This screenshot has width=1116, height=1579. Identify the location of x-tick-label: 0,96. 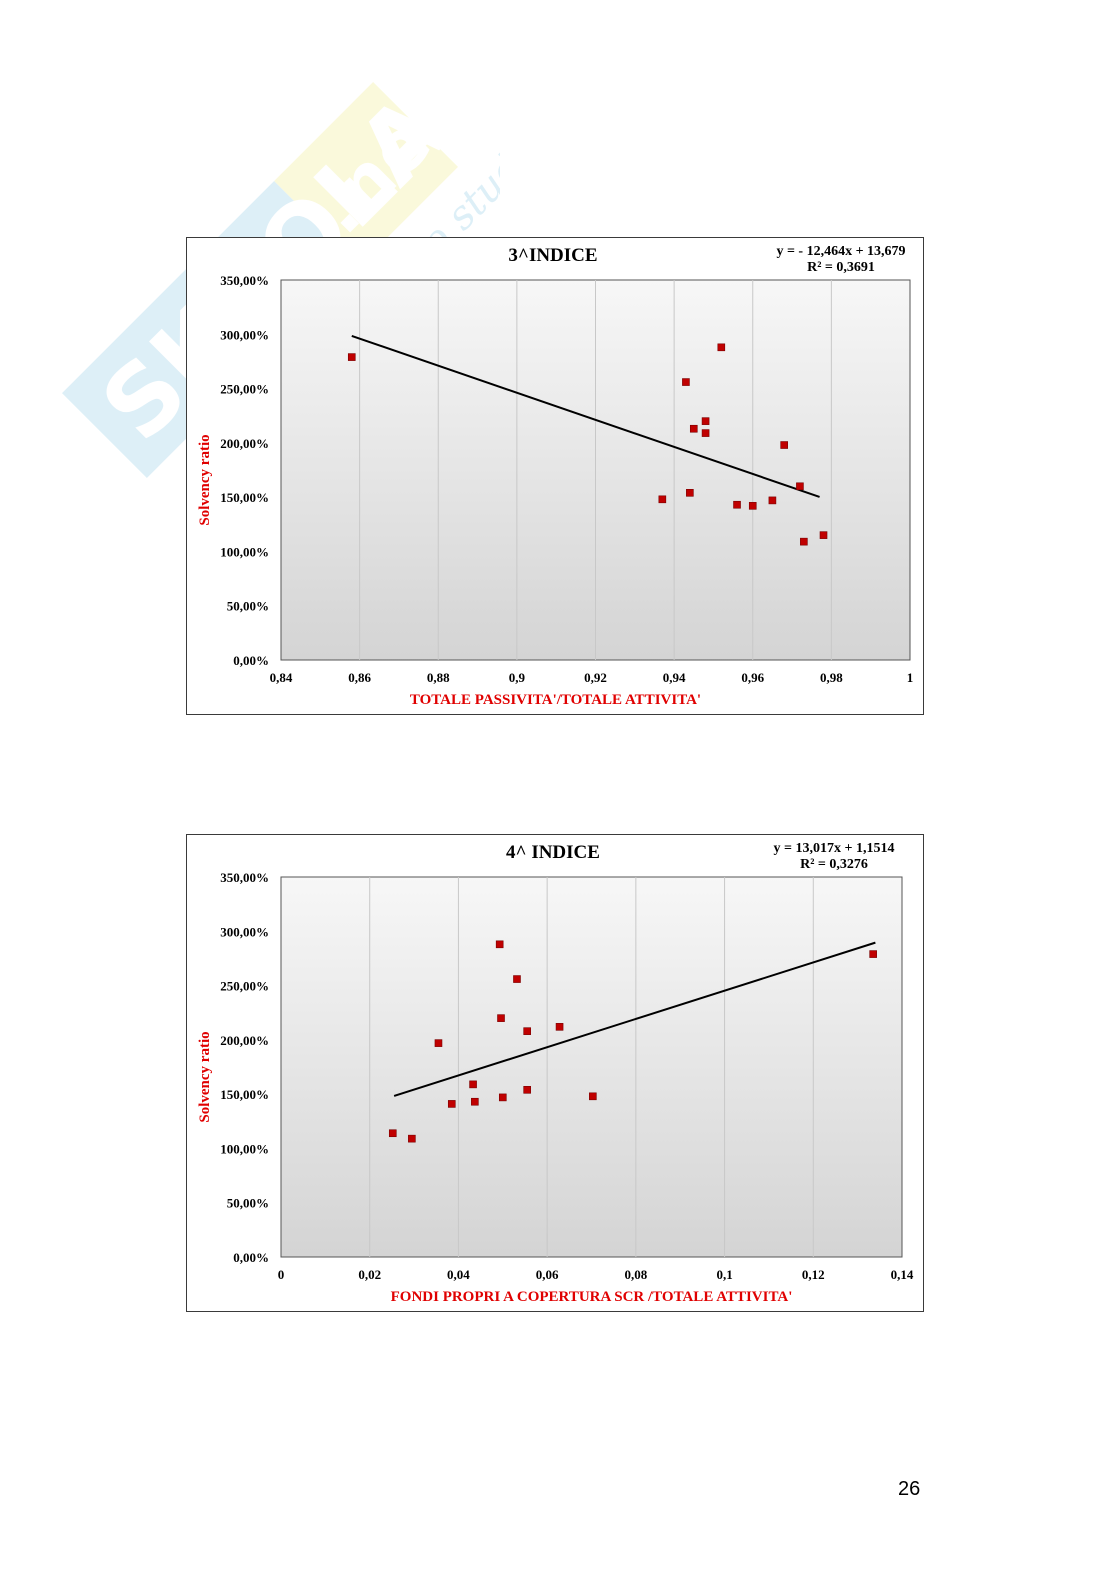
(752, 677).